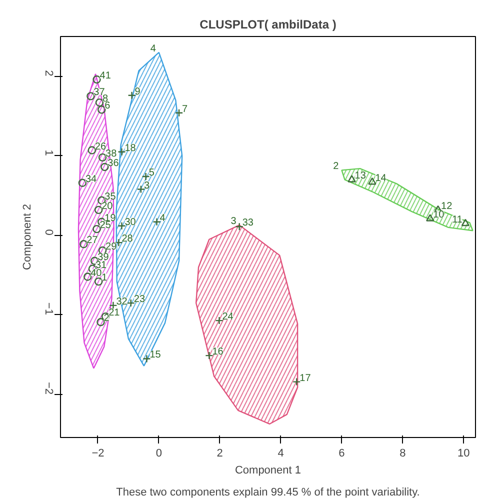 This screenshot has height=503, width=481. Describe the element at coordinates (403, 454) in the screenshot. I see `x-tick-label: 8` at that location.